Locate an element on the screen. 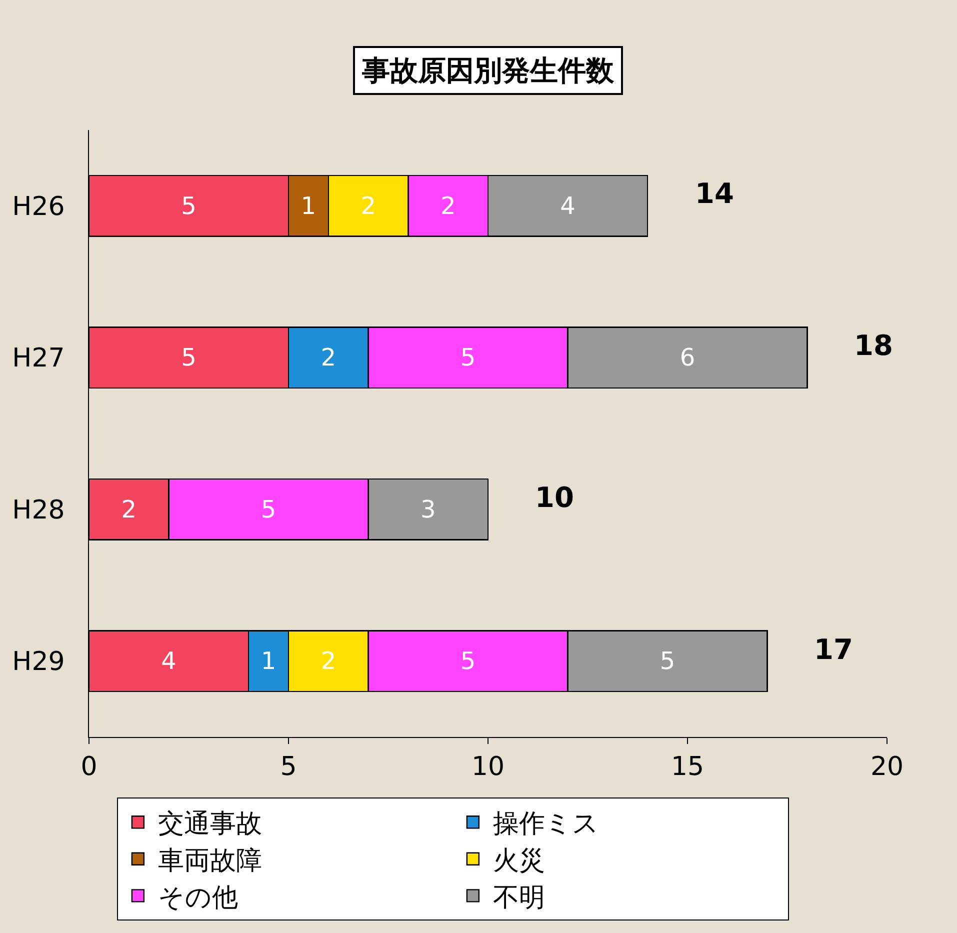  legend-label: その他 is located at coordinates (198, 897).